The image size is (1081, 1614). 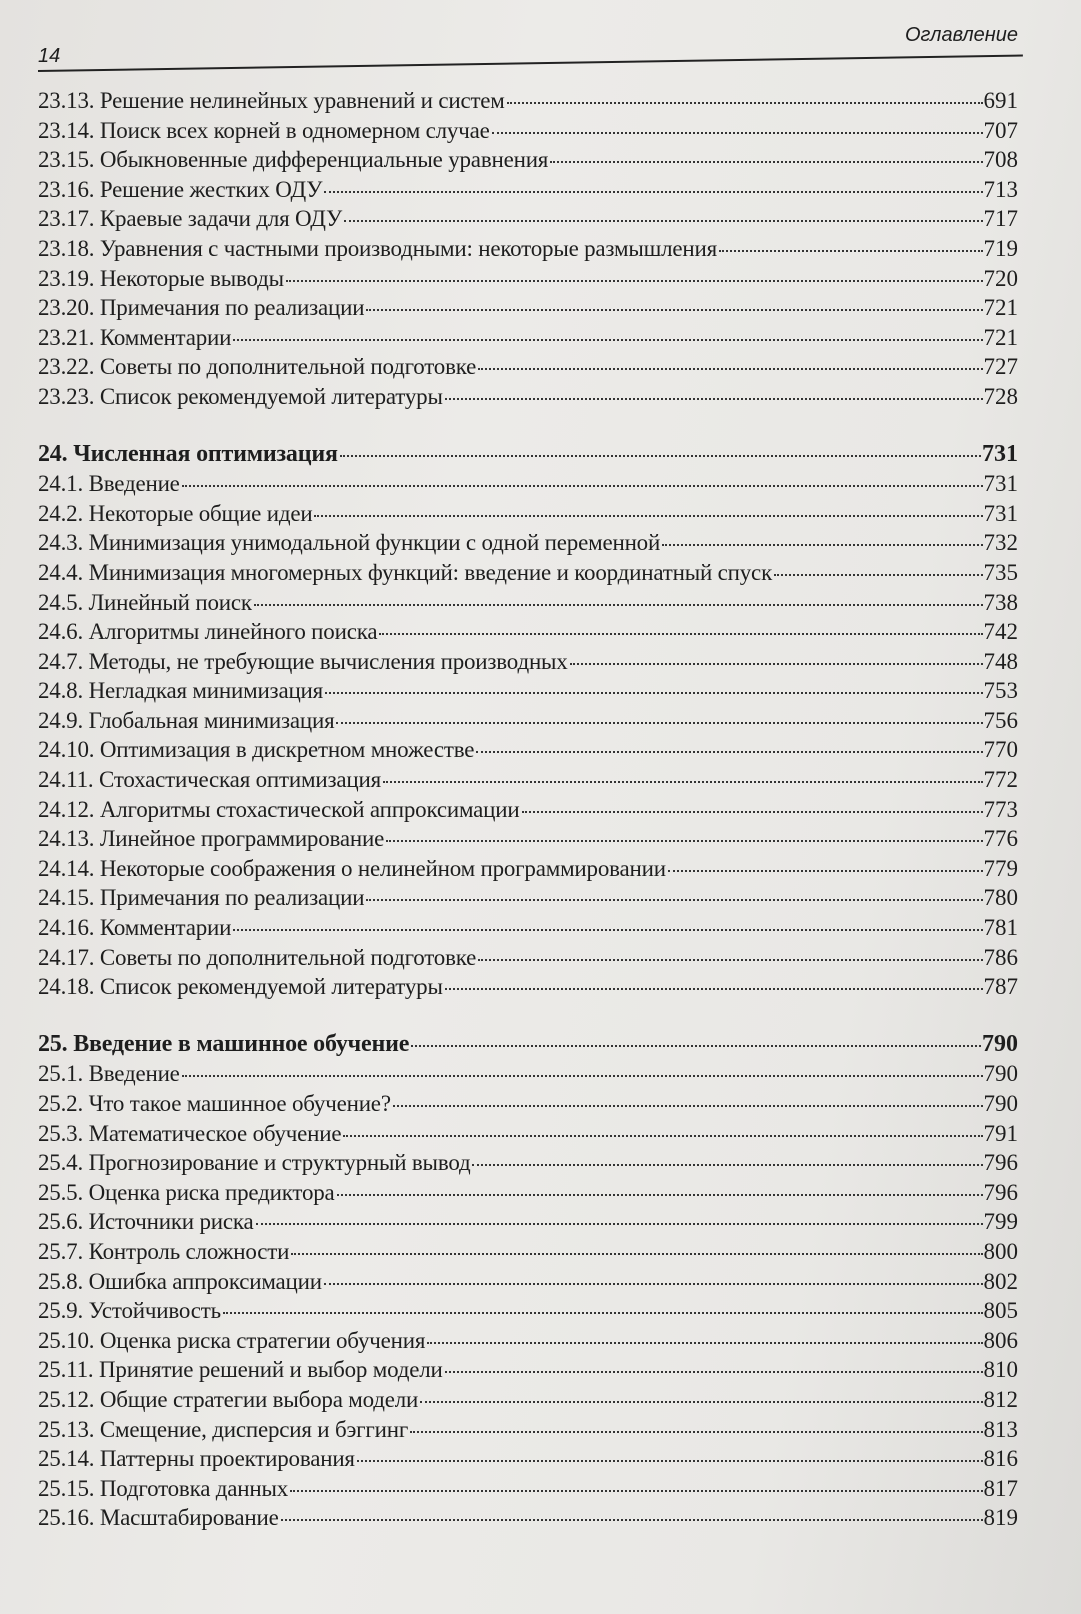 What do you see at coordinates (189, 1518) in the screenshot?
I see `entry-text: Масштабирование` at bounding box center [189, 1518].